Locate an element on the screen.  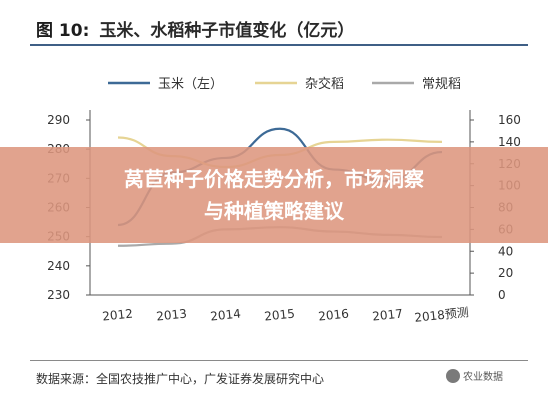
footer-divider is located at coordinates (279, 360).